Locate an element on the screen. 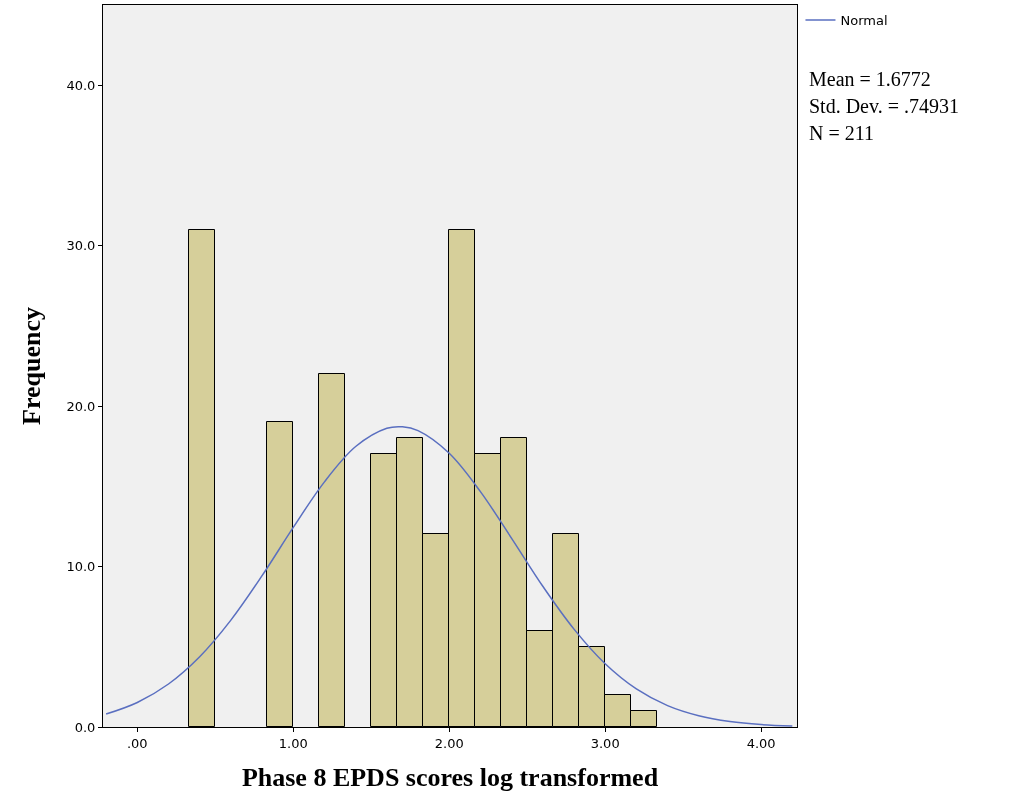  y-tick-label: 20.0 is located at coordinates (81, 406).